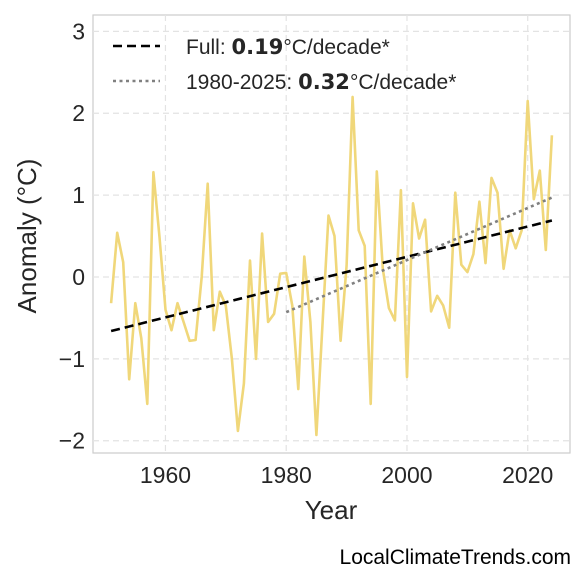 This screenshot has width=585, height=580. Describe the element at coordinates (165, 475) in the screenshot. I see `x-tick-label: 1960` at that location.